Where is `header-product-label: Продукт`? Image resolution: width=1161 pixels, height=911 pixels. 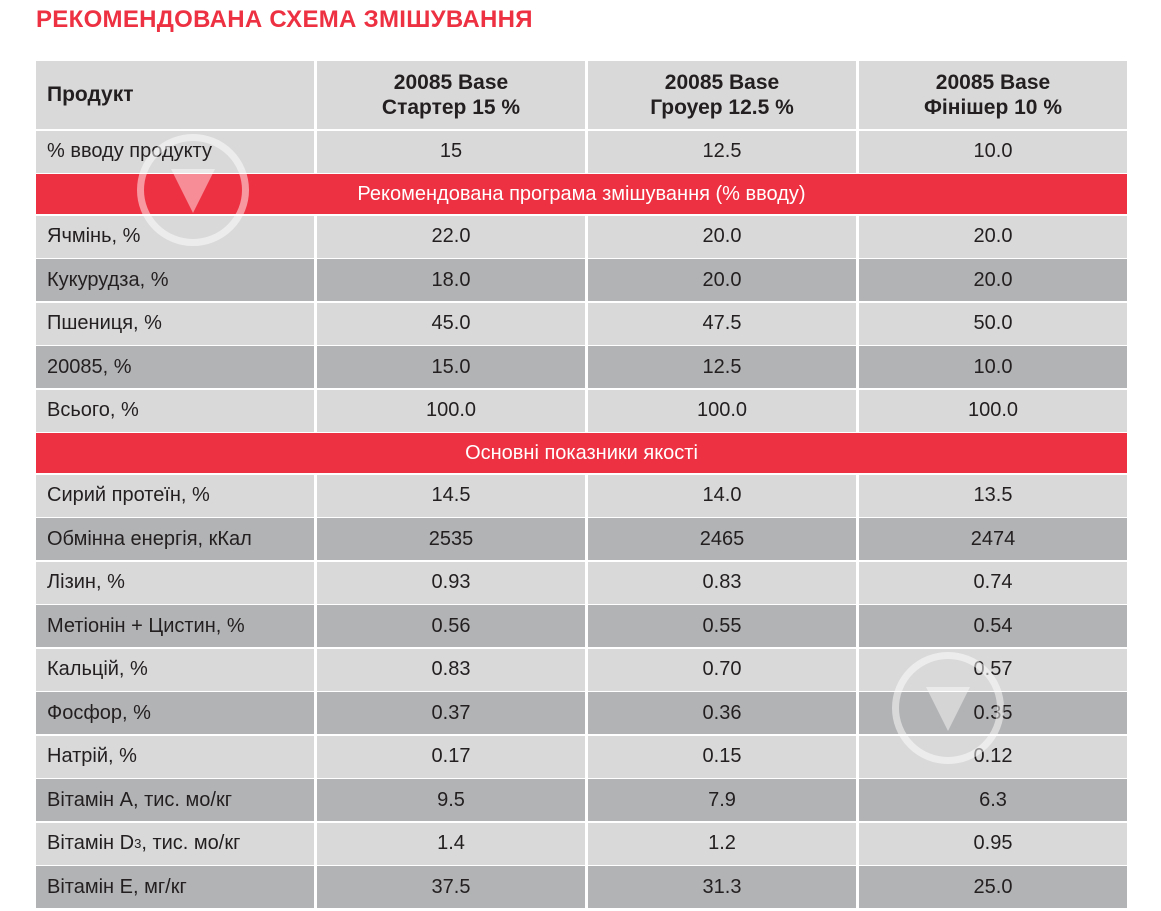
header-product-label: Продукт is located at coordinates (175, 95).